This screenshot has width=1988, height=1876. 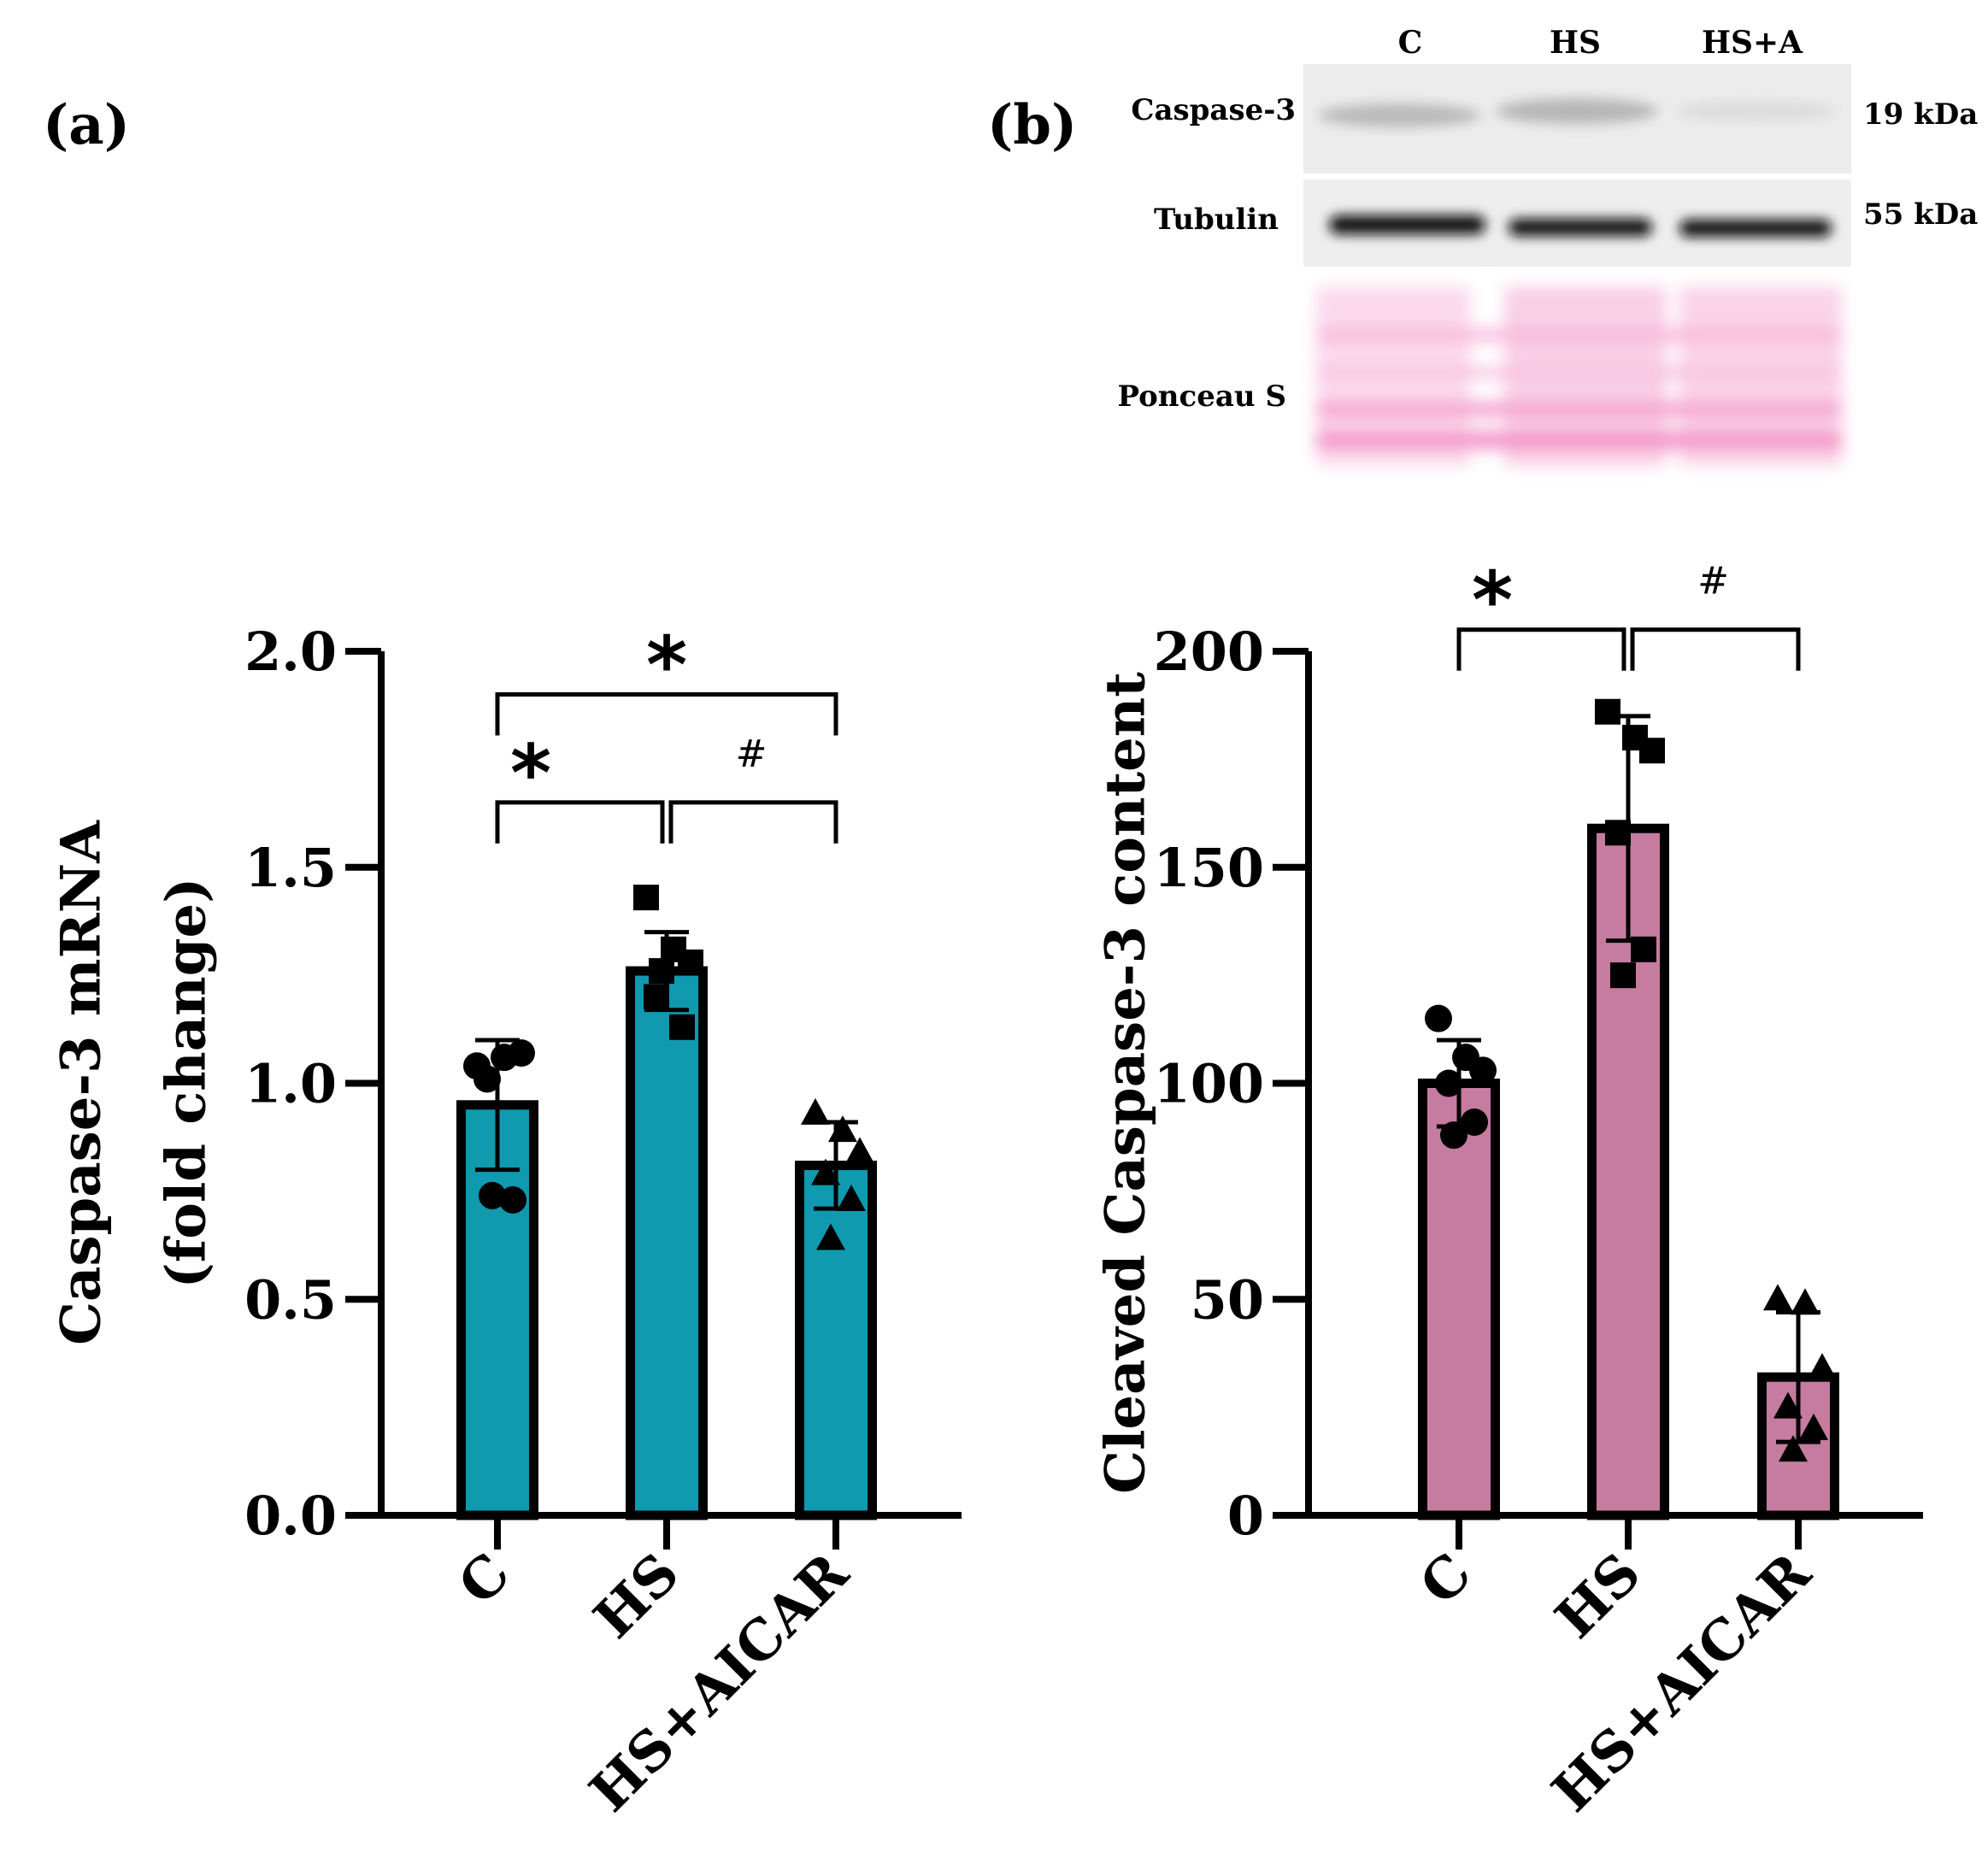 I want to click on blot-mw-tubulin: 55 kDa, so click(x=1920, y=214).